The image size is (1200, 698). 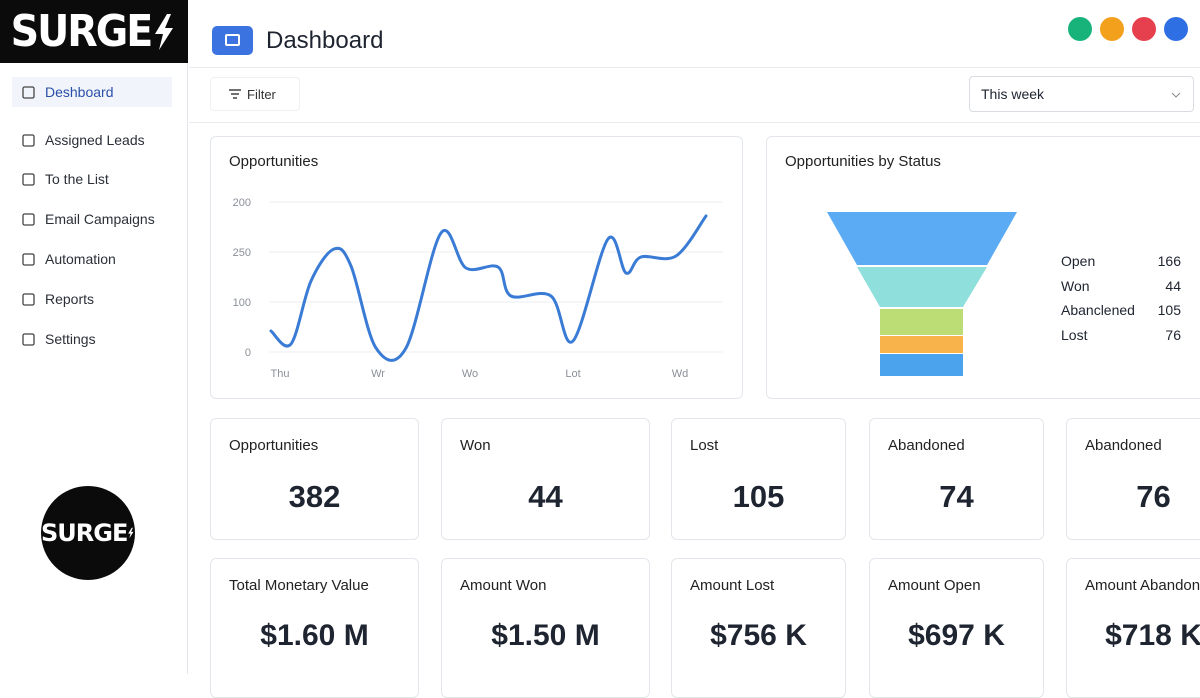 I want to click on nav-label: Settings, so click(x=70, y=339).